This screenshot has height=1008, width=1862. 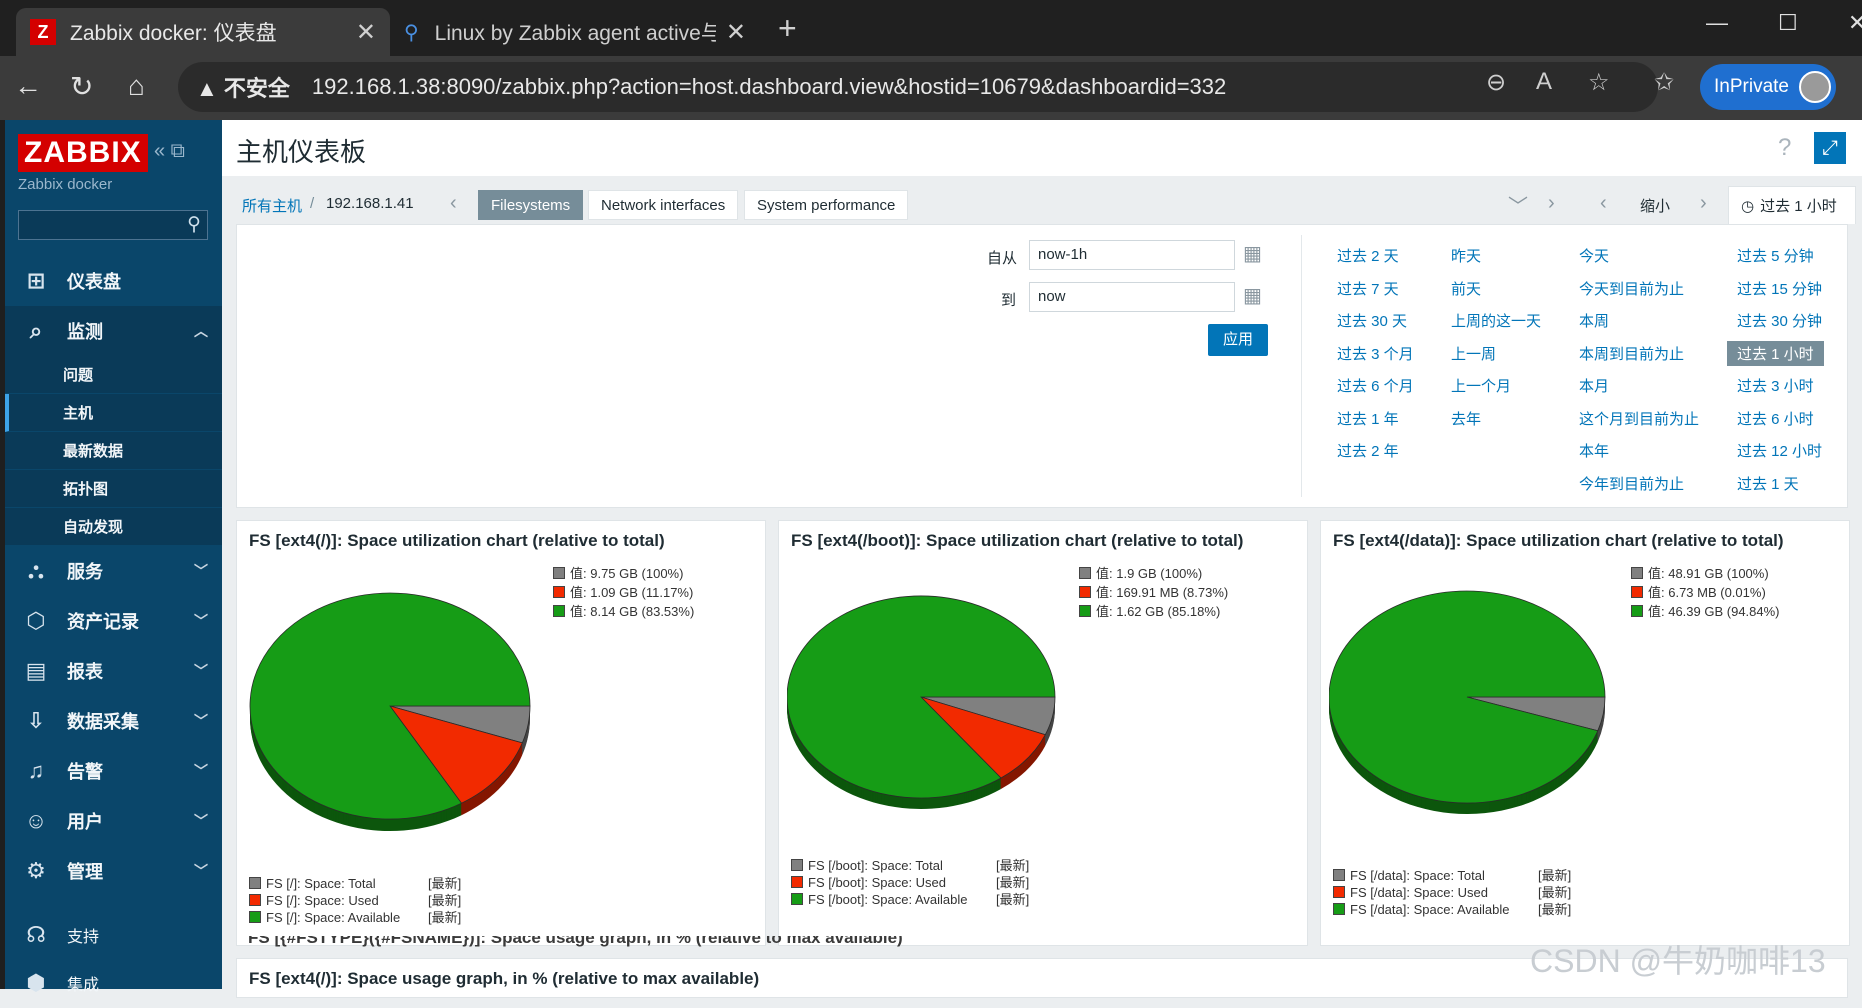 What do you see at coordinates (877, 882) in the screenshot?
I see `legend-series-name: FS [/boot]: Space: Used` at bounding box center [877, 882].